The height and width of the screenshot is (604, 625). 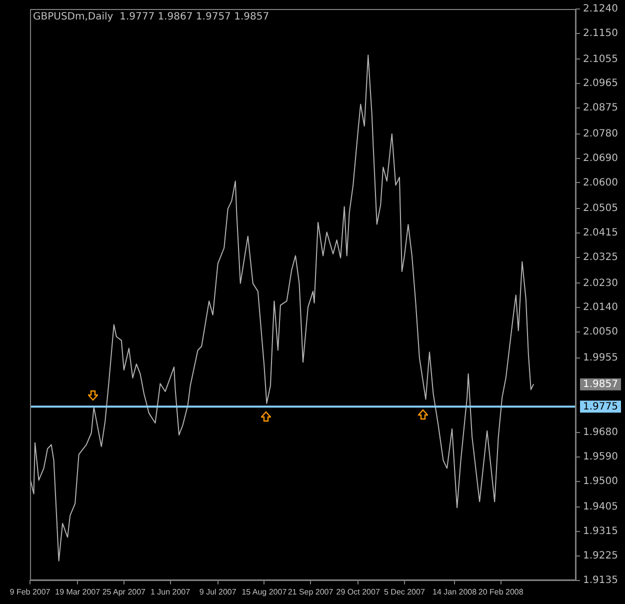 I want to click on x-tick-label: 29 Oct 2007, so click(x=358, y=591).